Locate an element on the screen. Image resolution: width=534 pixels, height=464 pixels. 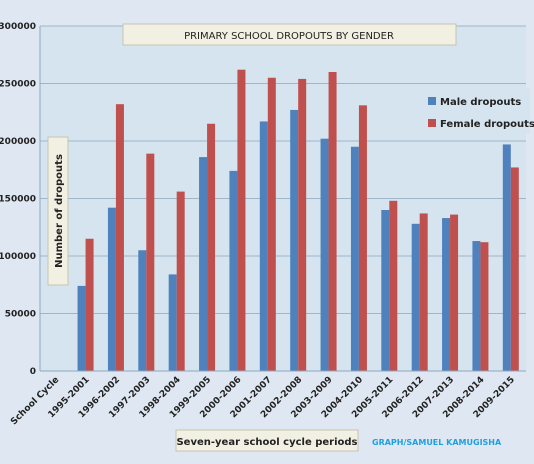
y-tick-label: 150000 is located at coordinates (18, 200).